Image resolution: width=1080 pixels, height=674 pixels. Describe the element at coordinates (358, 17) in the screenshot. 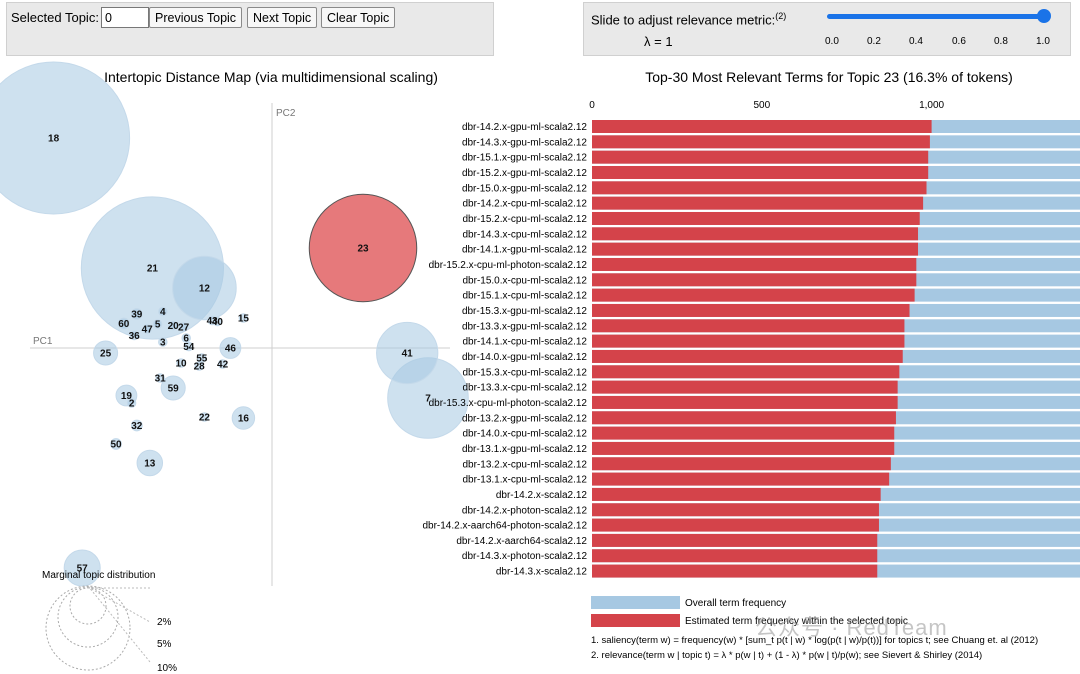

I see `clear-topic-button: Clear Topic` at that location.